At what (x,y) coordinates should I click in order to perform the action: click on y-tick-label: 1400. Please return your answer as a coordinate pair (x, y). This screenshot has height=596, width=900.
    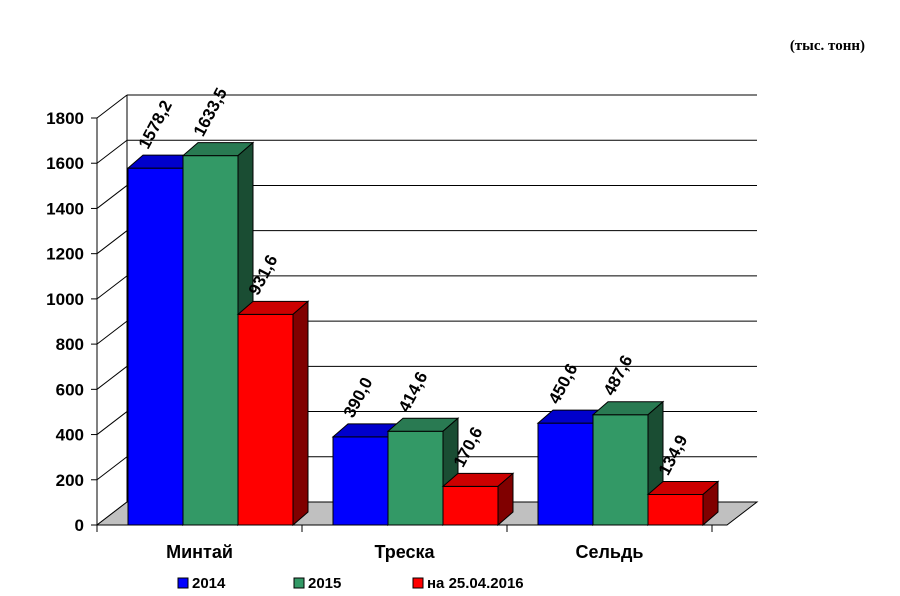
    Looking at the image, I should click on (65, 208).